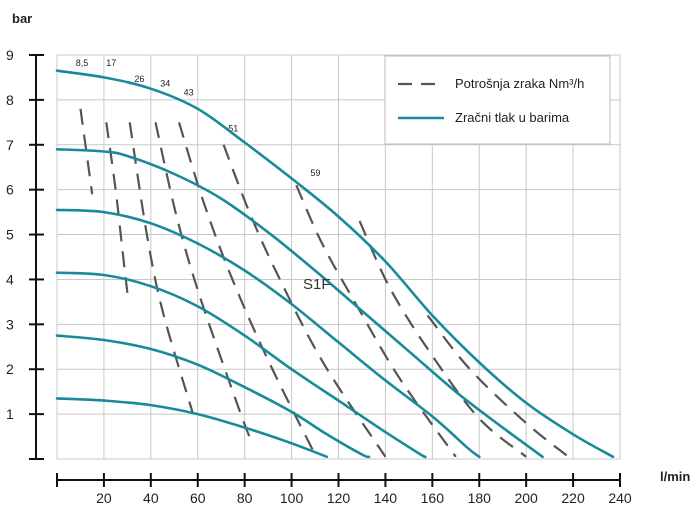 This screenshot has height=505, width=700. I want to click on y-tick-label: 2, so click(10, 369).